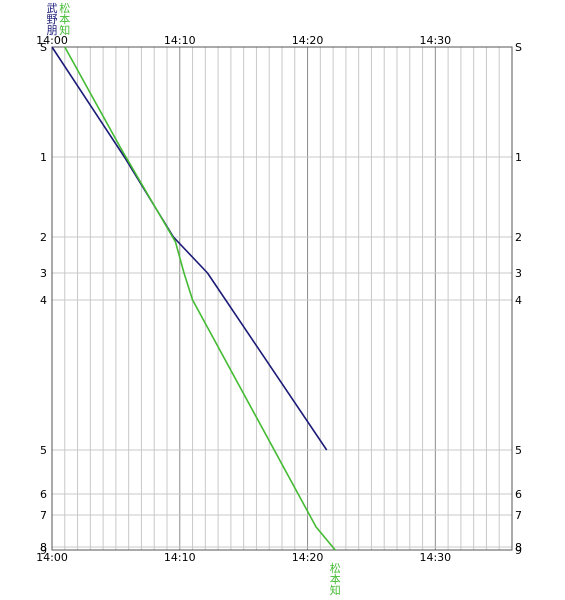  Describe the element at coordinates (43, 300) in the screenshot. I see `station-label-left: 4` at that location.